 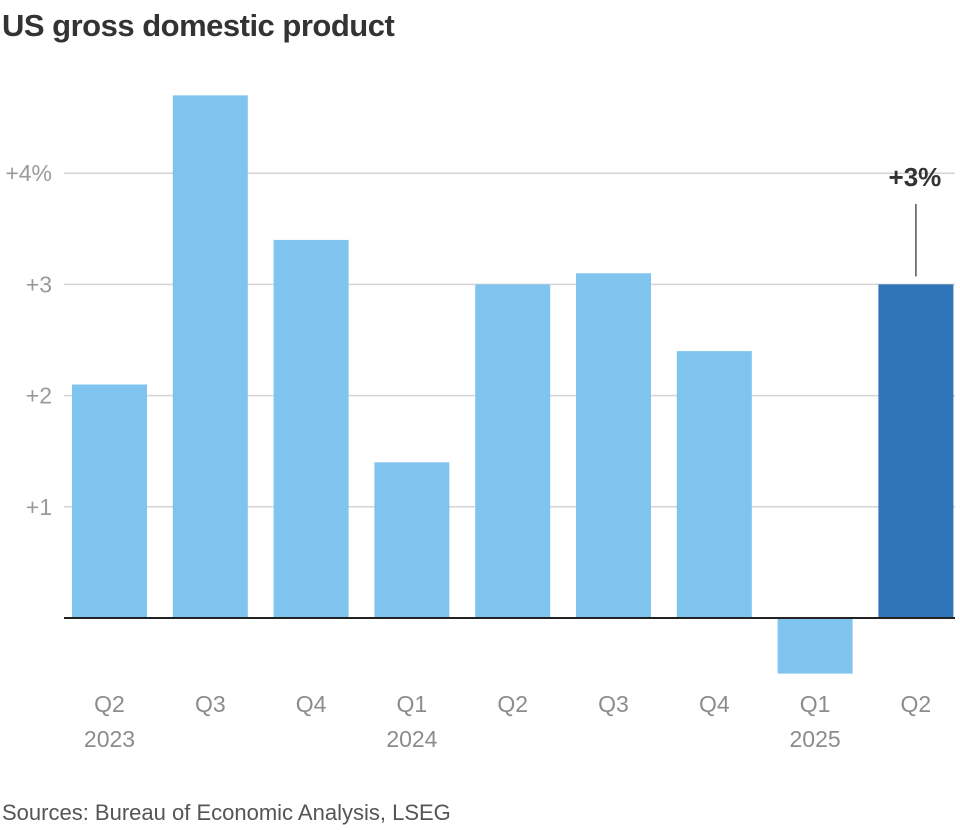 I want to click on x-tick-label: Q1 2025, so click(x=815, y=721).